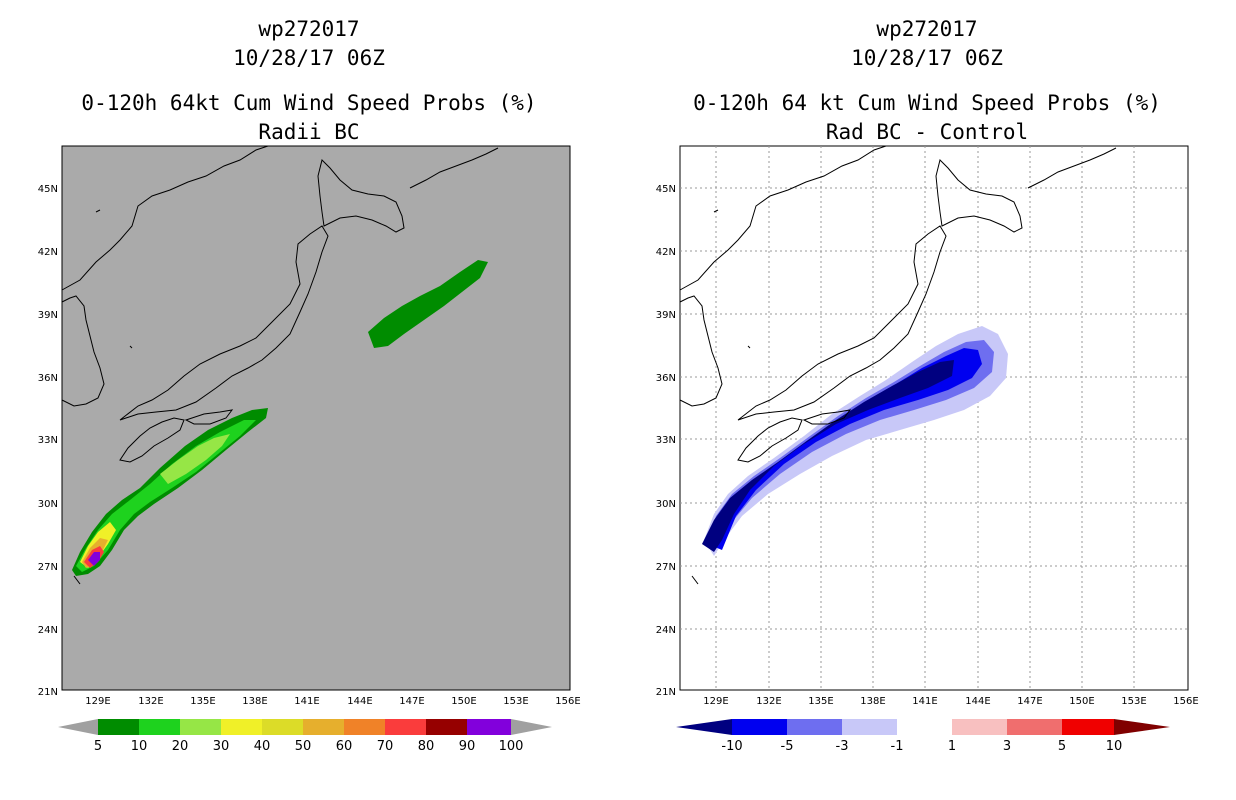 The image size is (1236, 800). What do you see at coordinates (305, 736) in the screenshot?
I see `left-colorbar: 5 10 20 30 40 50 60 70 80 90 100` at bounding box center [305, 736].